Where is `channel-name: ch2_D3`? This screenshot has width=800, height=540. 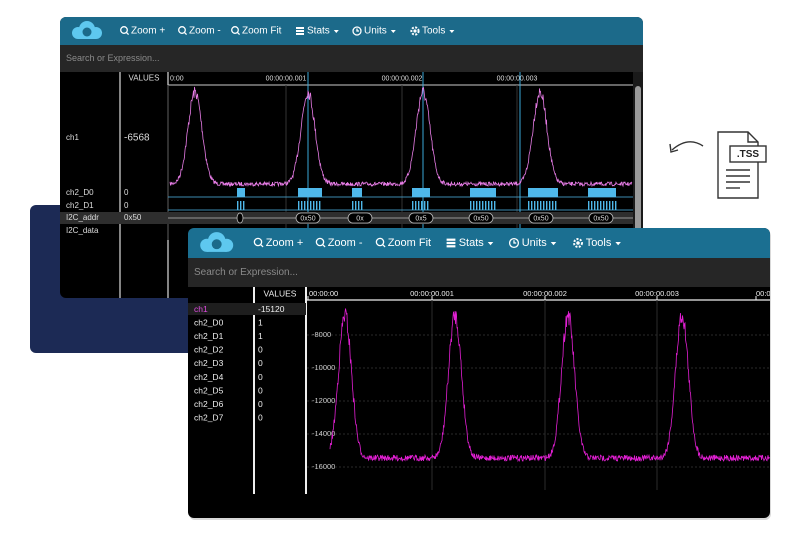
channel-name: ch2_D3 is located at coordinates (209, 363).